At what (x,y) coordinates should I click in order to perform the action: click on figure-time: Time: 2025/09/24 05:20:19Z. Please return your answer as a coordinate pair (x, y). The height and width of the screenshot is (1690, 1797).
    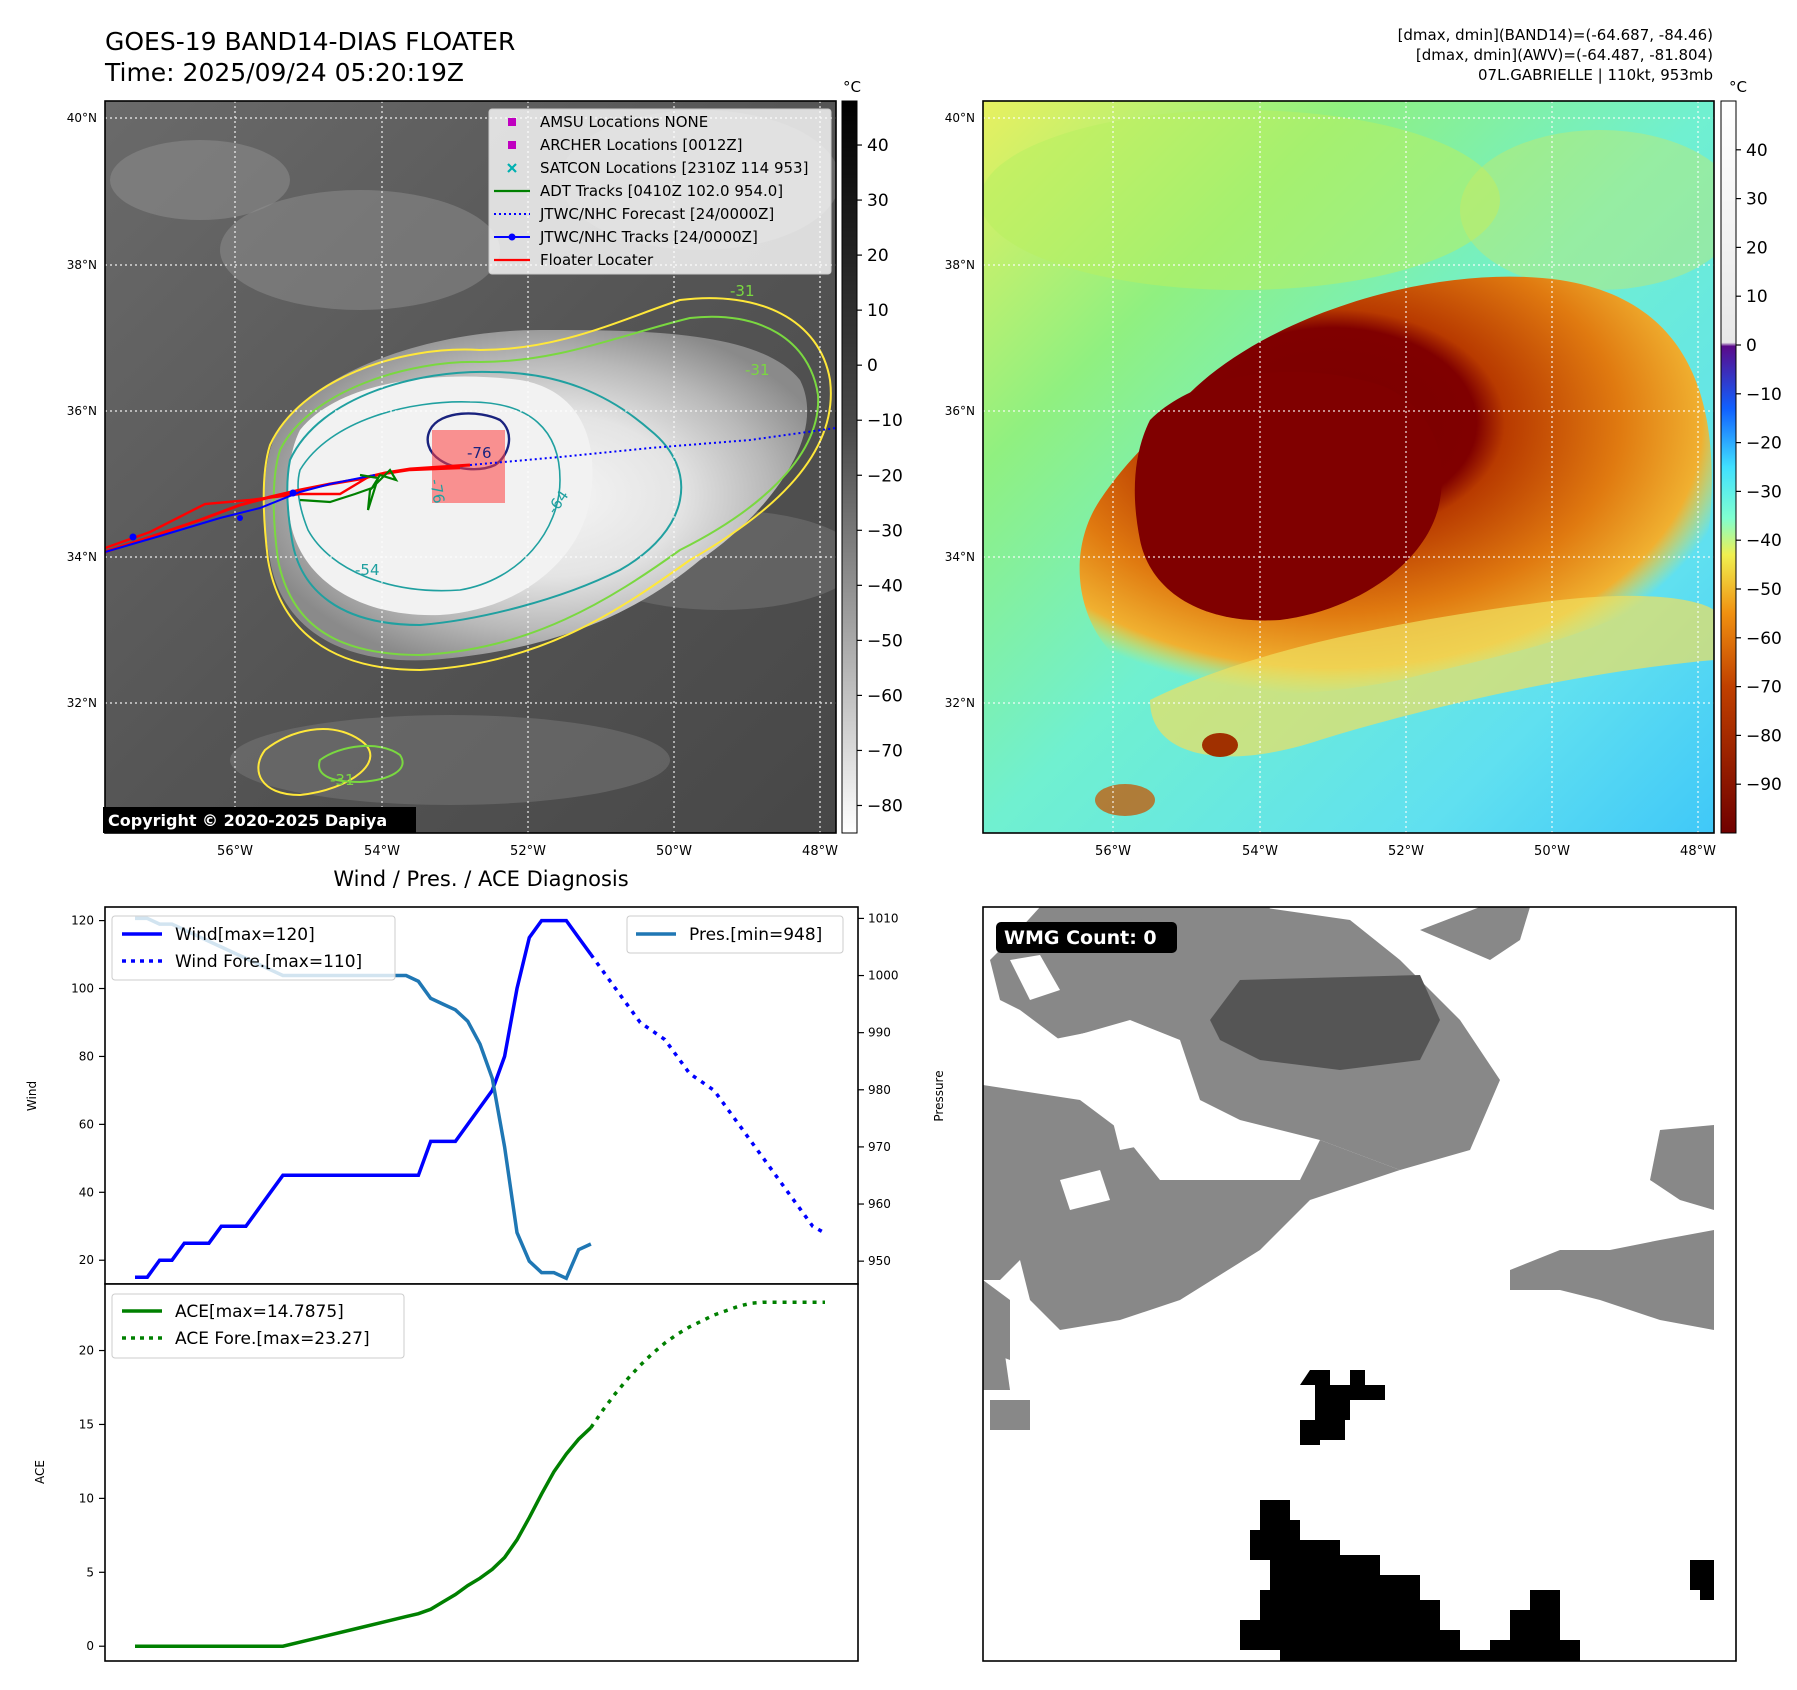
    Looking at the image, I should click on (284, 72).